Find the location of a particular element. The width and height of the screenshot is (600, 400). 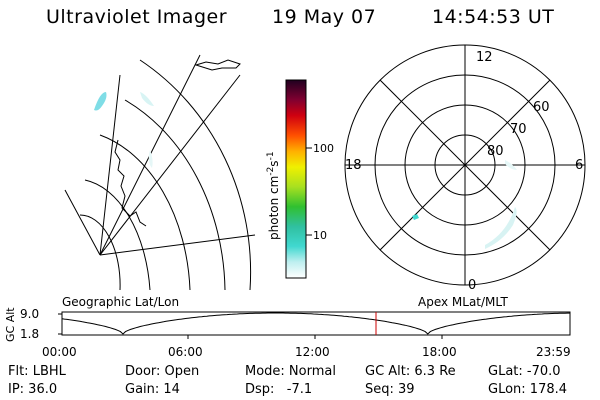

x-tick-label: 18:00 is located at coordinates (439, 352).